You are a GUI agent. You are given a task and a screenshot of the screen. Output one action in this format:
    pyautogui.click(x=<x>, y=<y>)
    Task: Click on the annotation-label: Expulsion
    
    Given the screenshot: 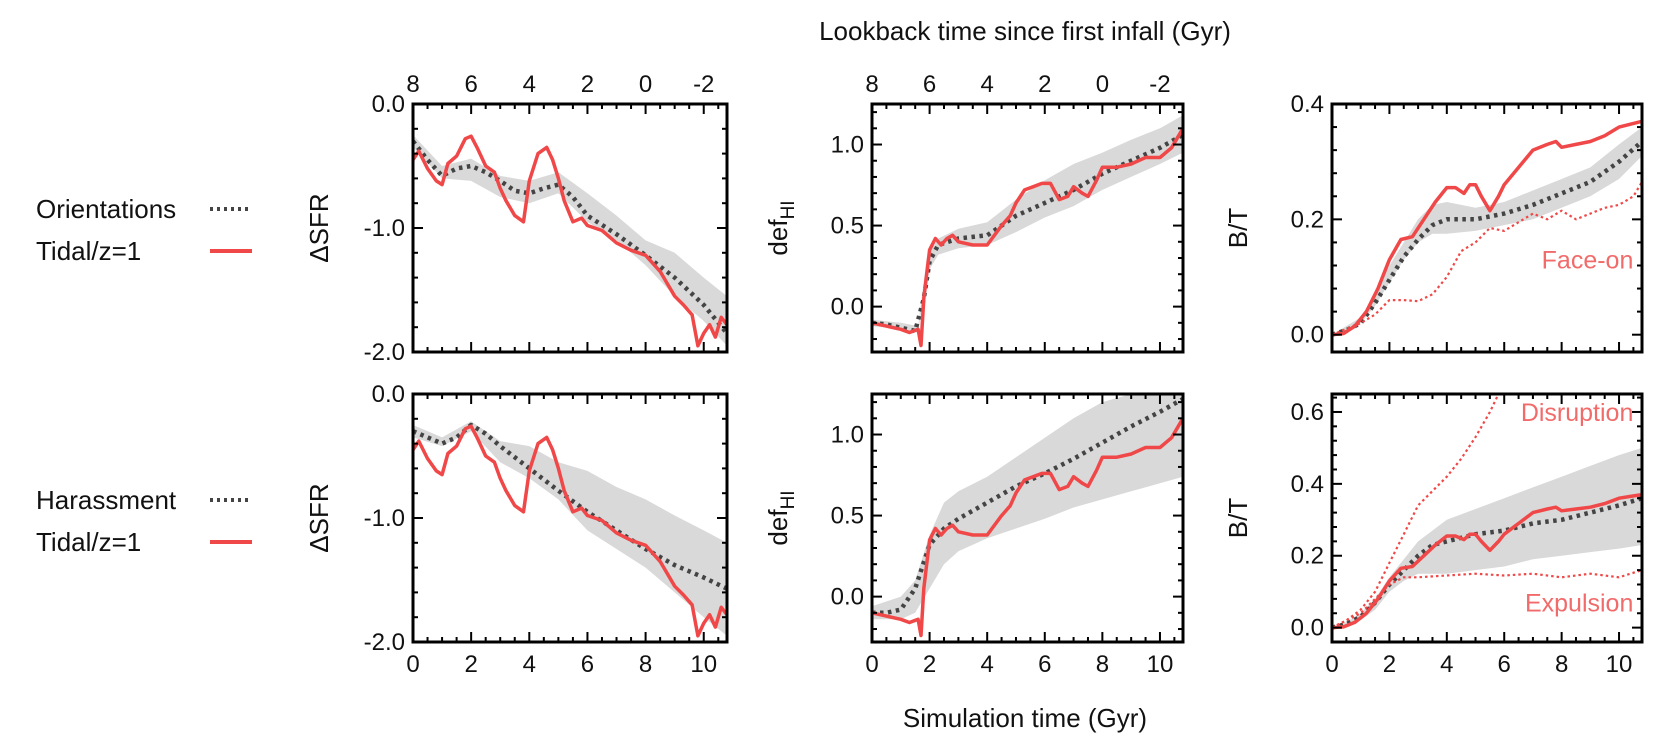 What is the action you would take?
    pyautogui.click(x=1579, y=603)
    